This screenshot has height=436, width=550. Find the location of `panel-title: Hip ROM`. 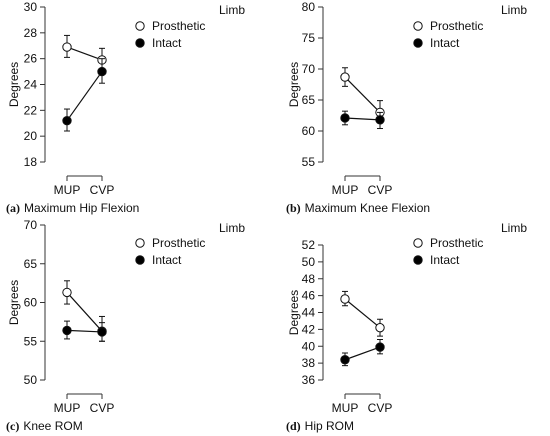

panel-title: Hip ROM is located at coordinates (329, 426).